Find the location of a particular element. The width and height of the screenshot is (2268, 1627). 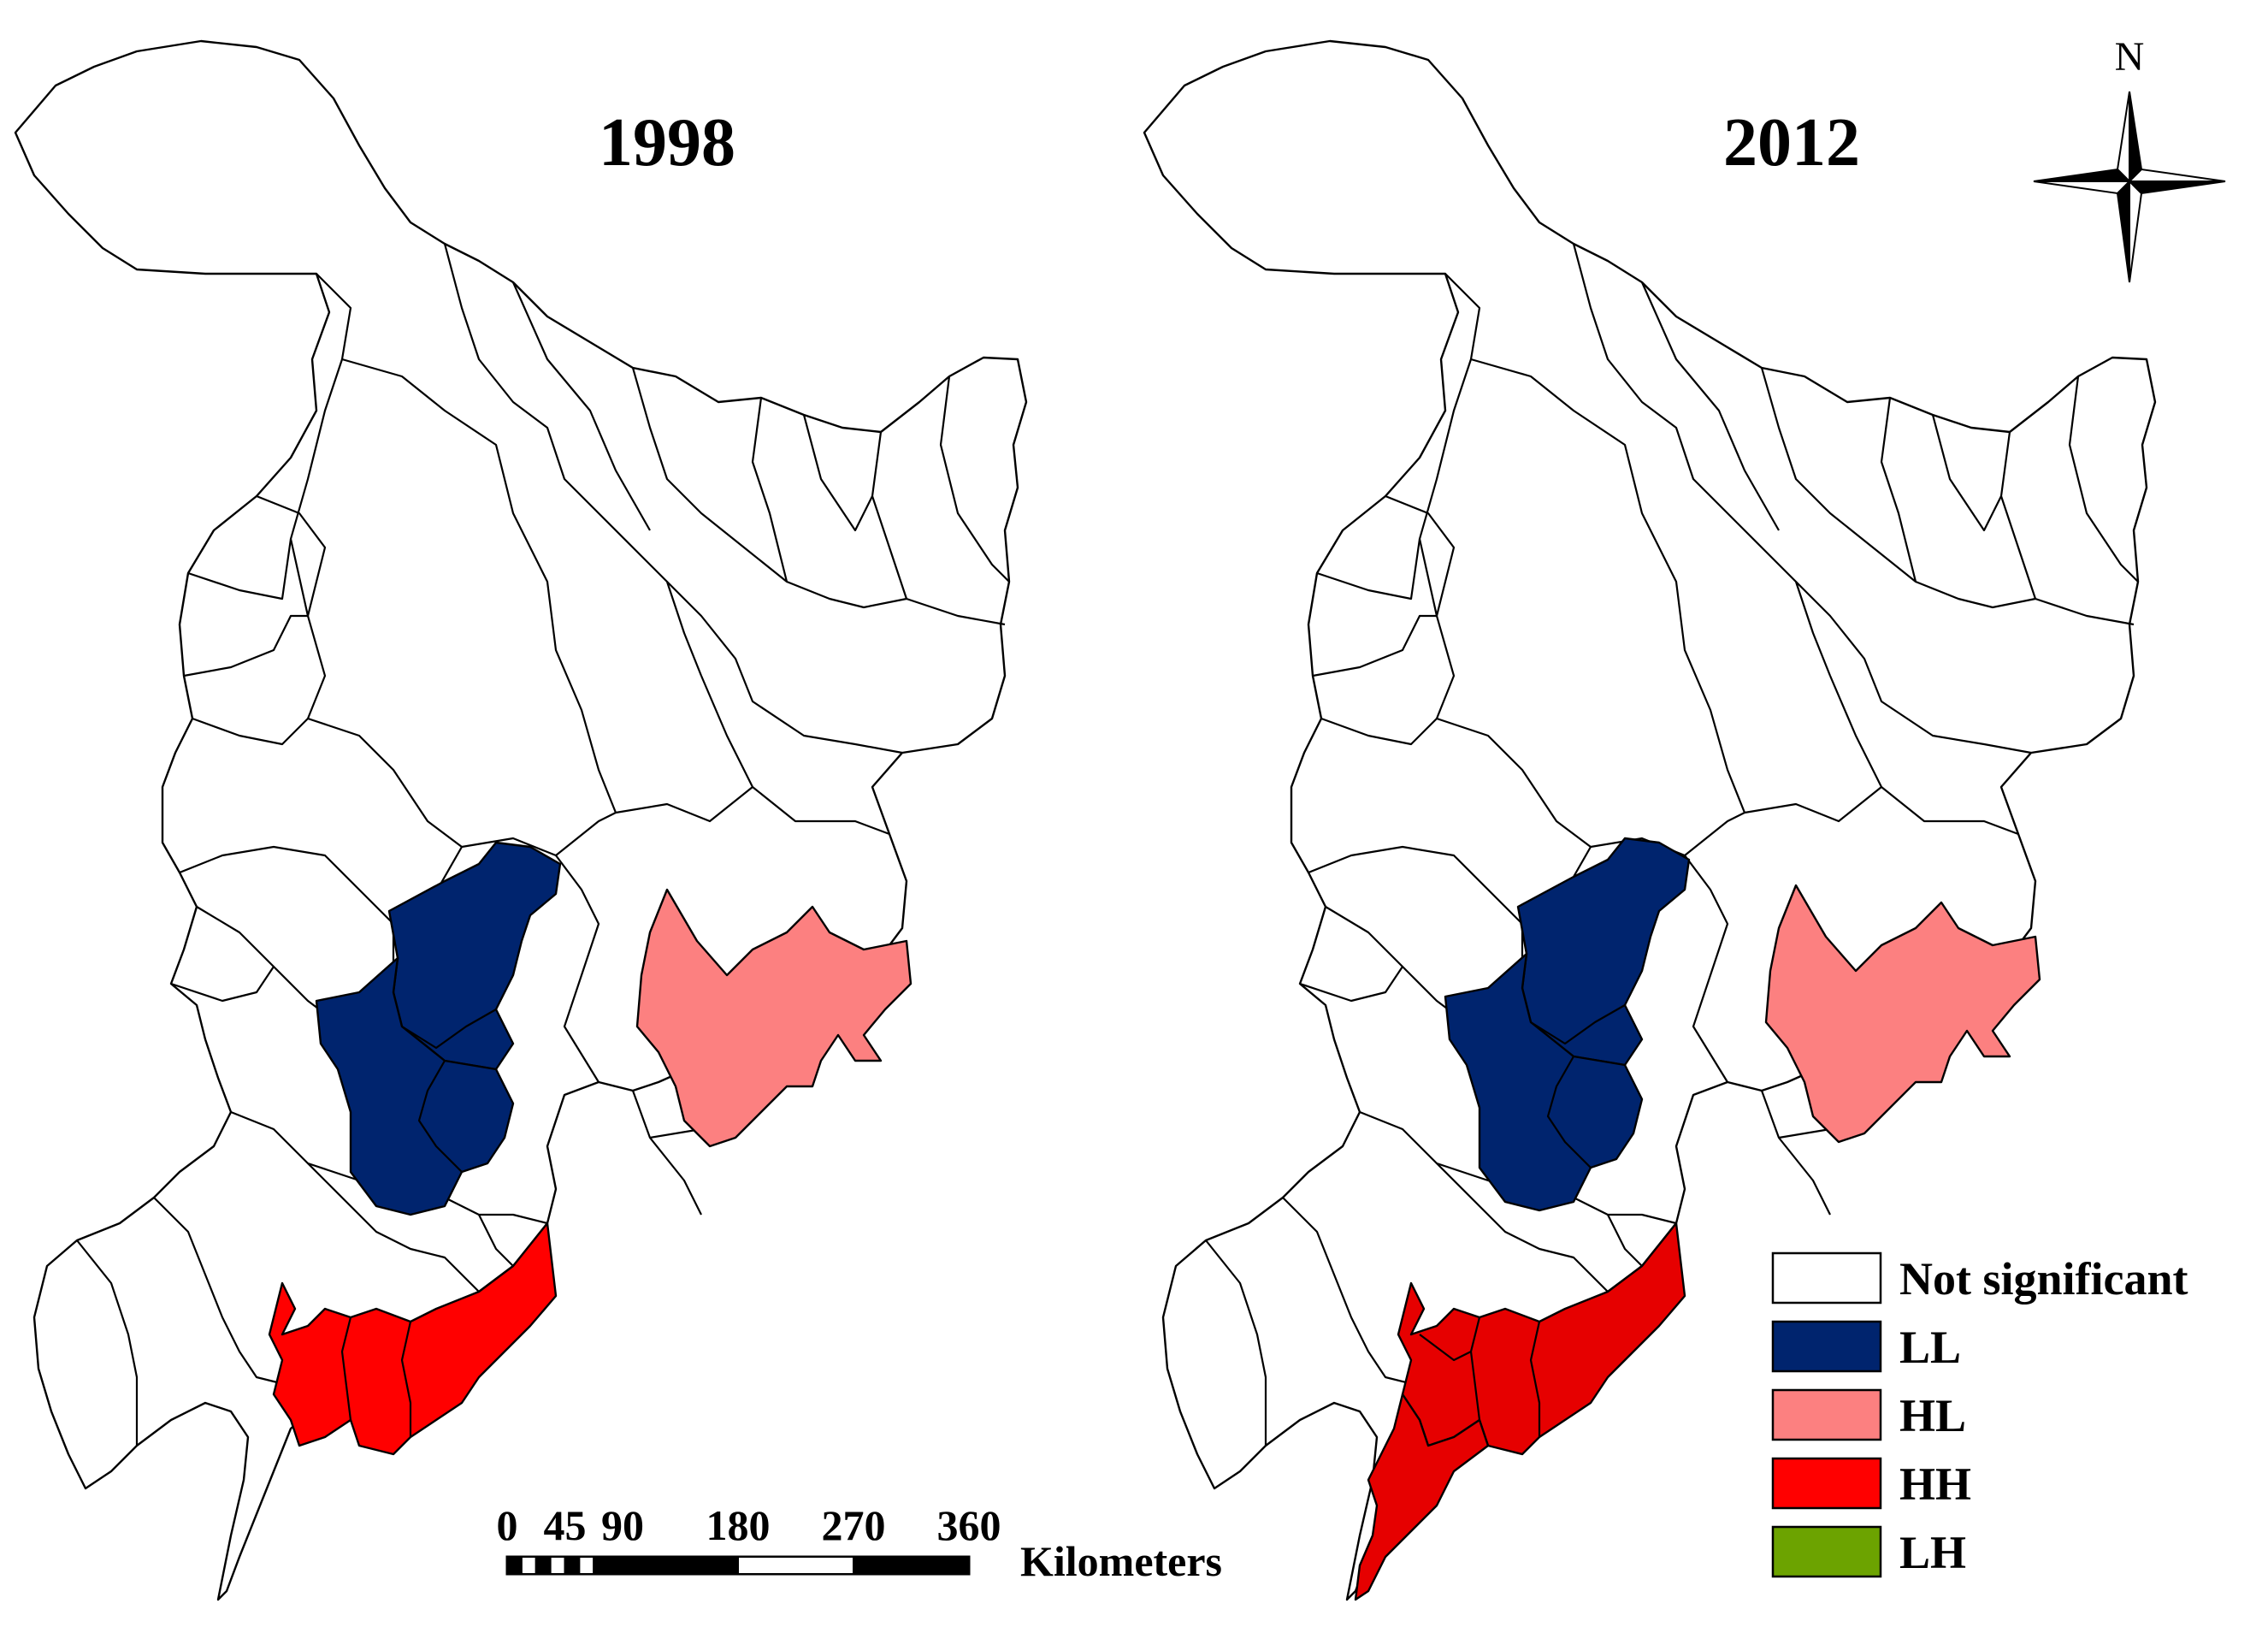

scale-tick-label: 45 is located at coordinates (565, 1525).